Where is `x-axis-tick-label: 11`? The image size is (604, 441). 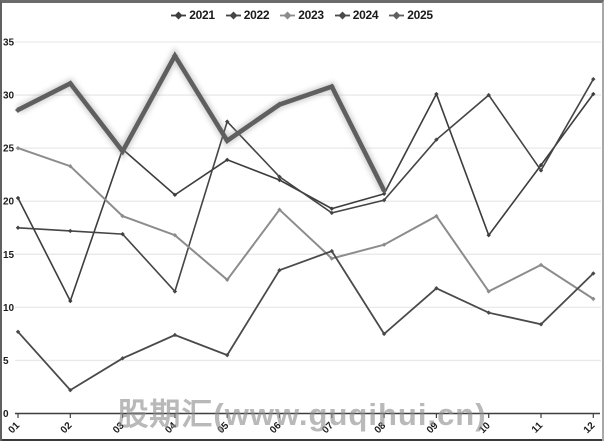
x-axis-tick-label: 11 is located at coordinates (538, 428).